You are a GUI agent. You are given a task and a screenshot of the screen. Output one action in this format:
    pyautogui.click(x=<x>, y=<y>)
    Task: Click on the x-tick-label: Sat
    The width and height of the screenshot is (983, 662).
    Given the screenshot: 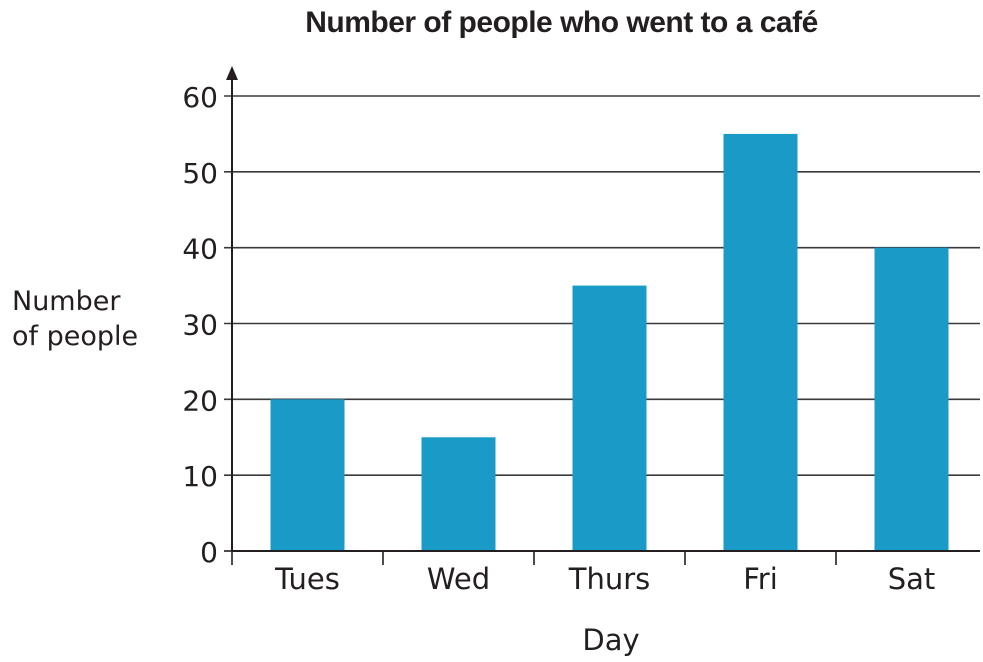 What is the action you would take?
    pyautogui.click(x=912, y=579)
    